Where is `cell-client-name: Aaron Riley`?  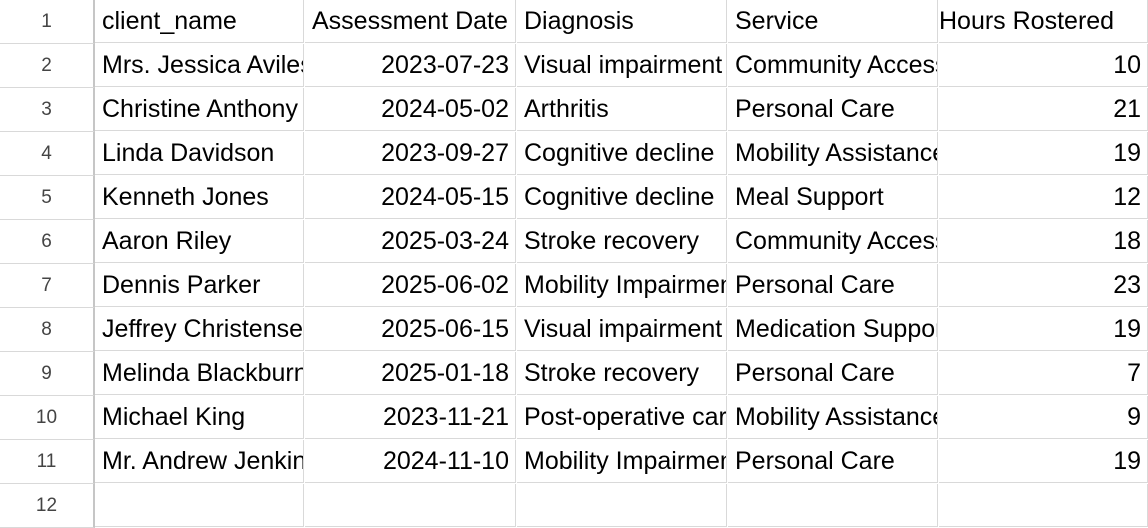 cell-client-name: Aaron Riley is located at coordinates (199, 241).